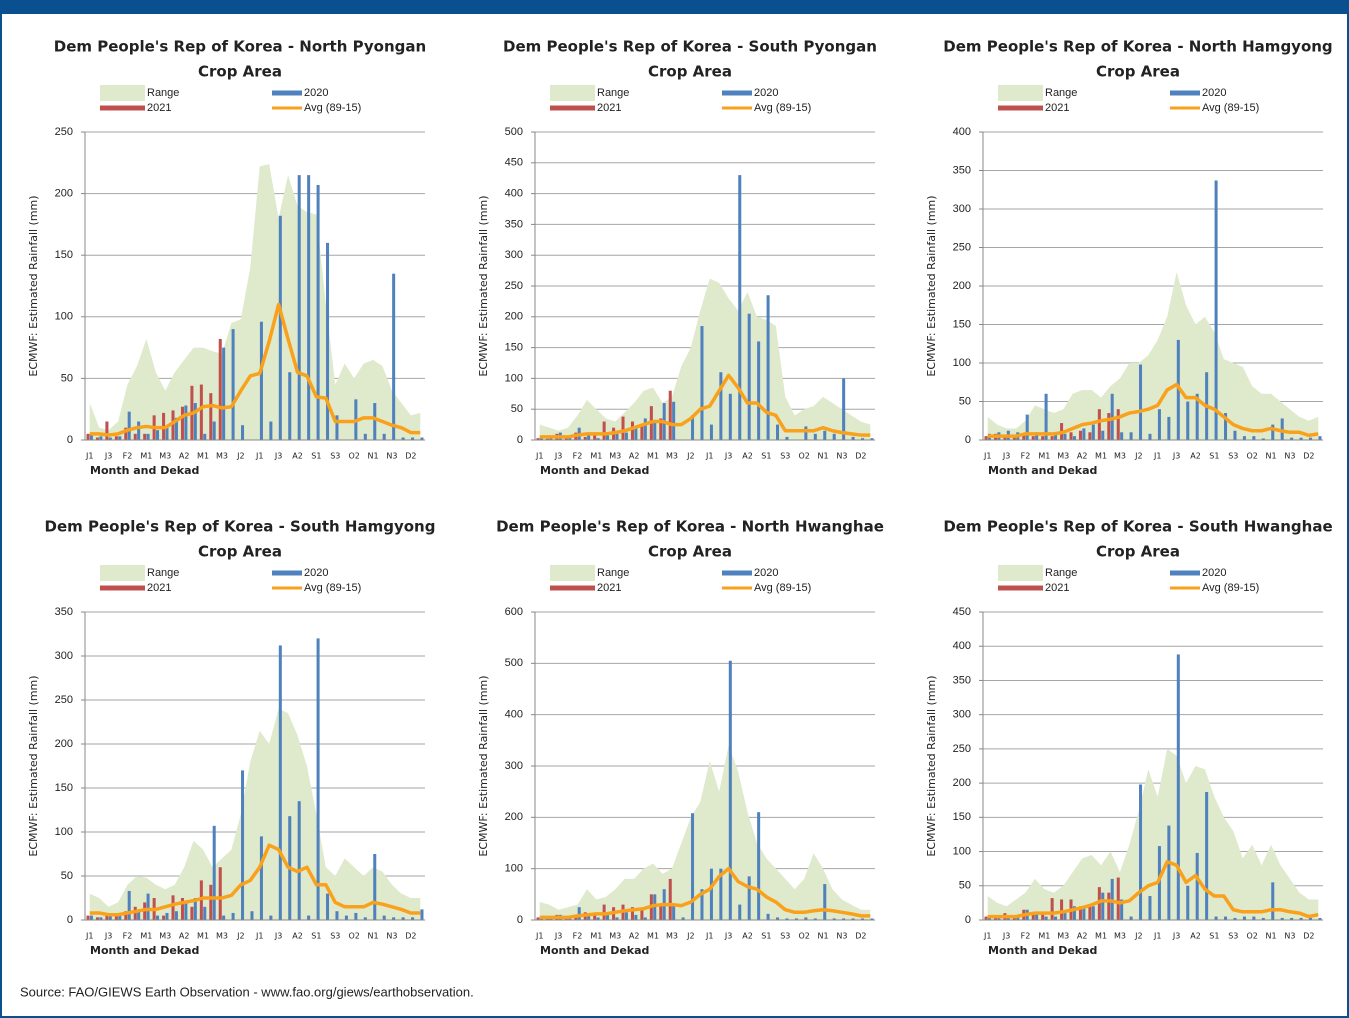  Describe the element at coordinates (240, 552) in the screenshot. I see `chart-subtitle: Crop Area` at that location.